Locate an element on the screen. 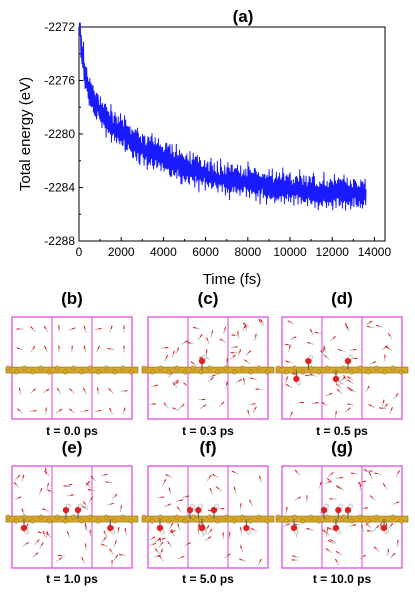 This screenshot has width=415, height=599. y-tick-label: -2276 is located at coordinates (59, 81).